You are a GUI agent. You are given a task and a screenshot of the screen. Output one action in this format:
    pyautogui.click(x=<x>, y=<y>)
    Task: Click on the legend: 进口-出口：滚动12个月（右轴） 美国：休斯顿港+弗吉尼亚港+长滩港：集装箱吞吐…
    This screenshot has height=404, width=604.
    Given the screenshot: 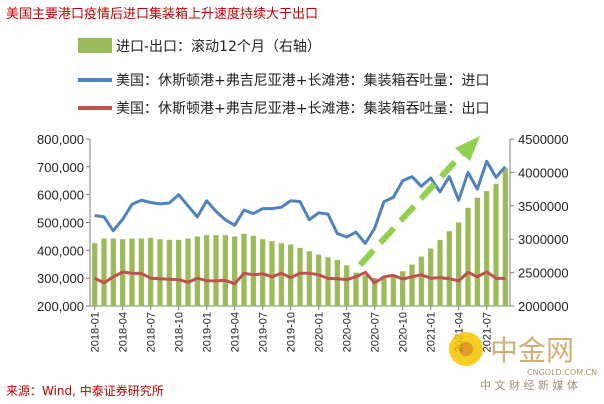 What is the action you would take?
    pyautogui.click(x=283, y=77)
    